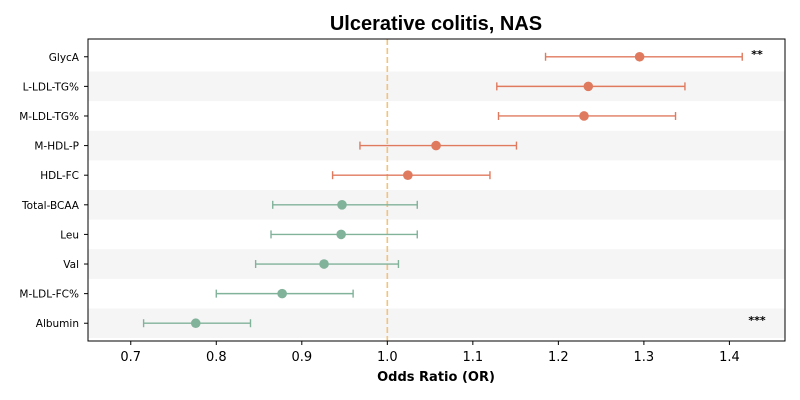 Image resolution: width=800 pixels, height=400 pixels. What do you see at coordinates (430, 353) in the screenshot?
I see `x-axis: 0.7 0.8 0.9 1.0 1.1 1.2 1.3 1.4` at bounding box center [430, 353].